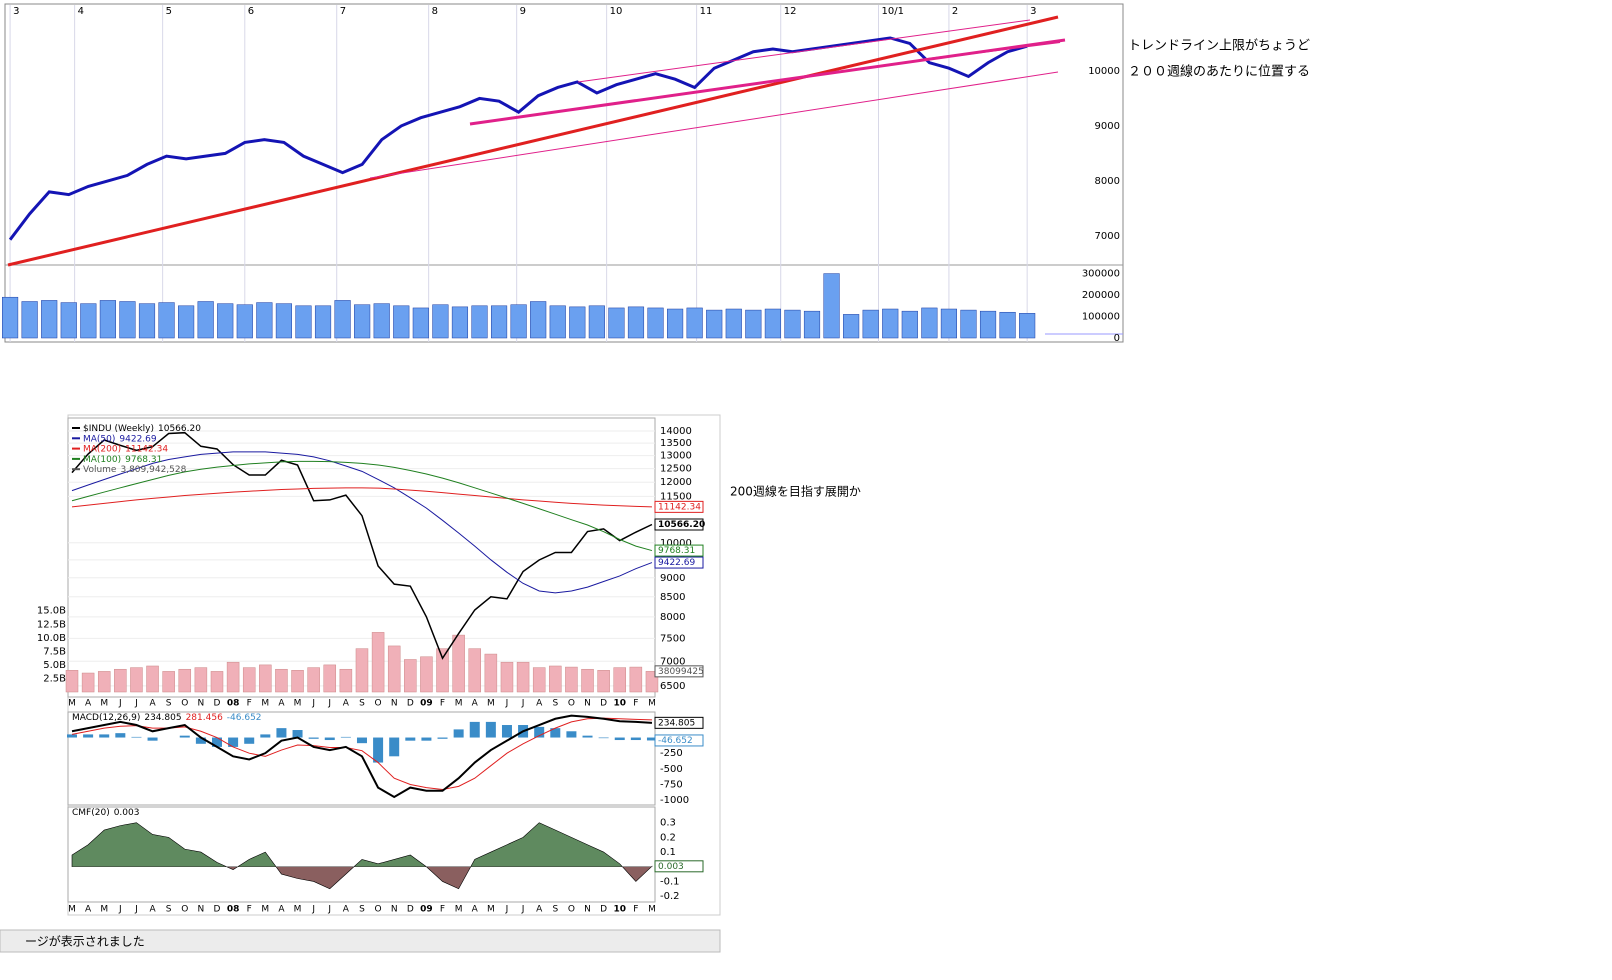  I want to click on macd-tick-label: -750, so click(671, 784).